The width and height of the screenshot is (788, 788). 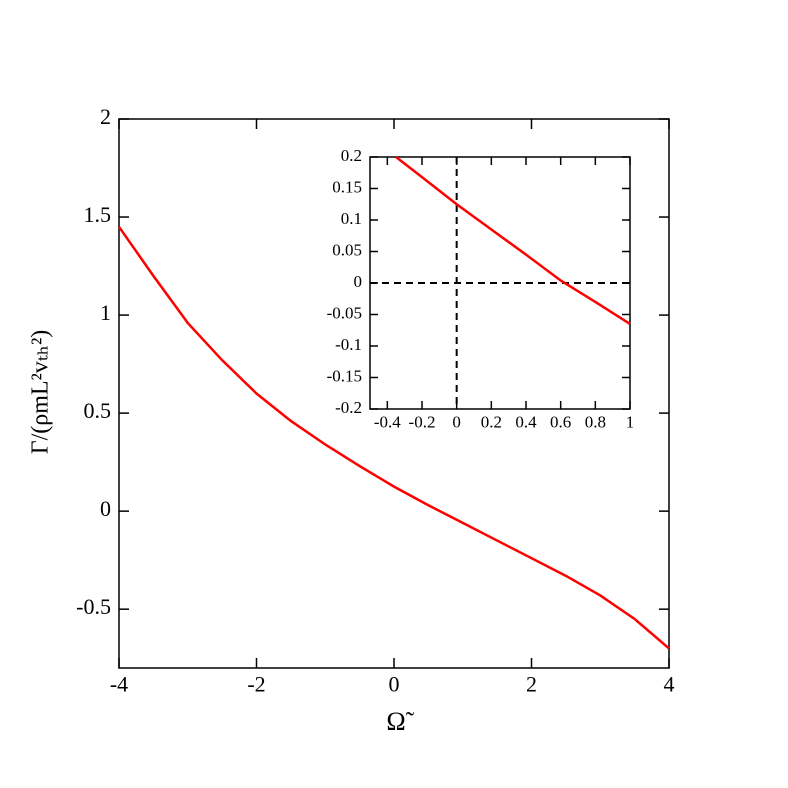 I want to click on y-tick-label: 1.5, so click(x=98, y=214).